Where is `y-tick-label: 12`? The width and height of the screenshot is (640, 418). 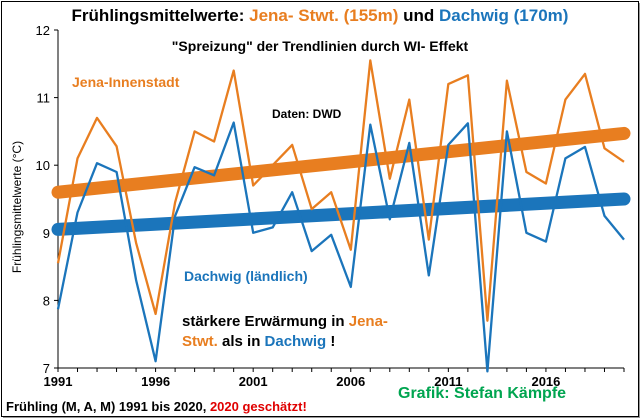
y-tick-label: 12 is located at coordinates (43, 30).